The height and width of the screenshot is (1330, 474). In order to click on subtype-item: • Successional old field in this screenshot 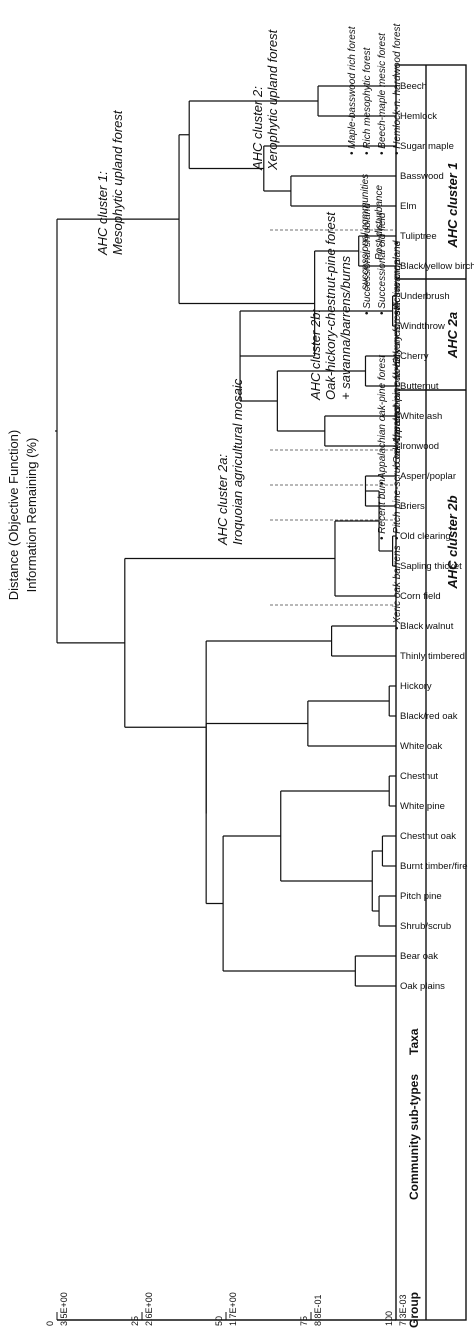, I will do `click(382, 263)`.